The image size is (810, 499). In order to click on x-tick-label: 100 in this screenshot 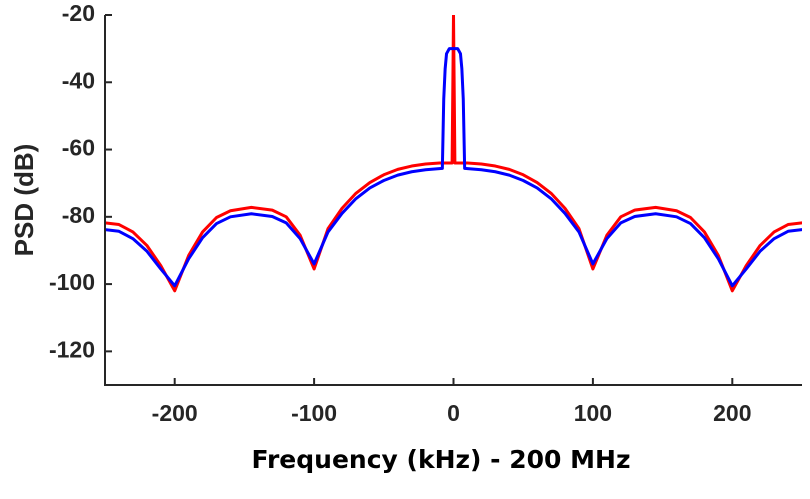, I will do `click(593, 413)`.